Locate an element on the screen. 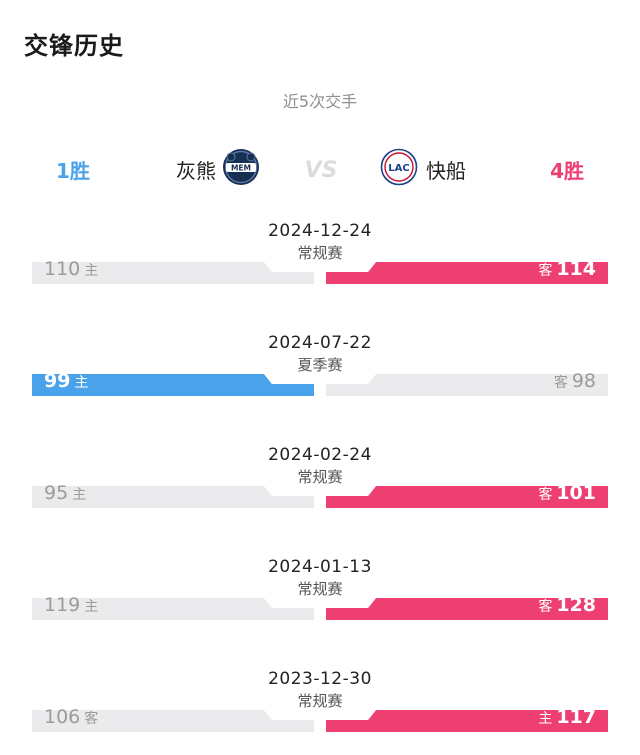 This screenshot has width=640, height=755. left-score: 110 主 is located at coordinates (73, 269).